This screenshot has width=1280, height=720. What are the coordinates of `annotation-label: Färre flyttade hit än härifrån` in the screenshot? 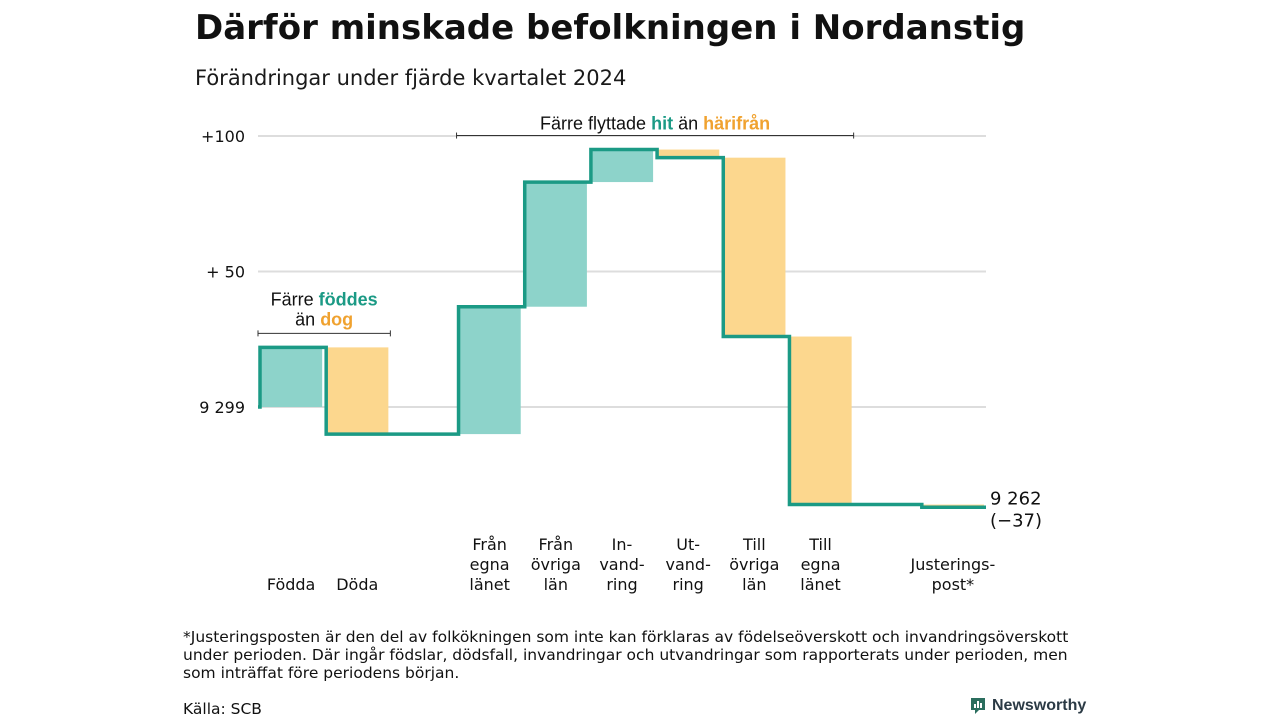 It's located at (655, 124).